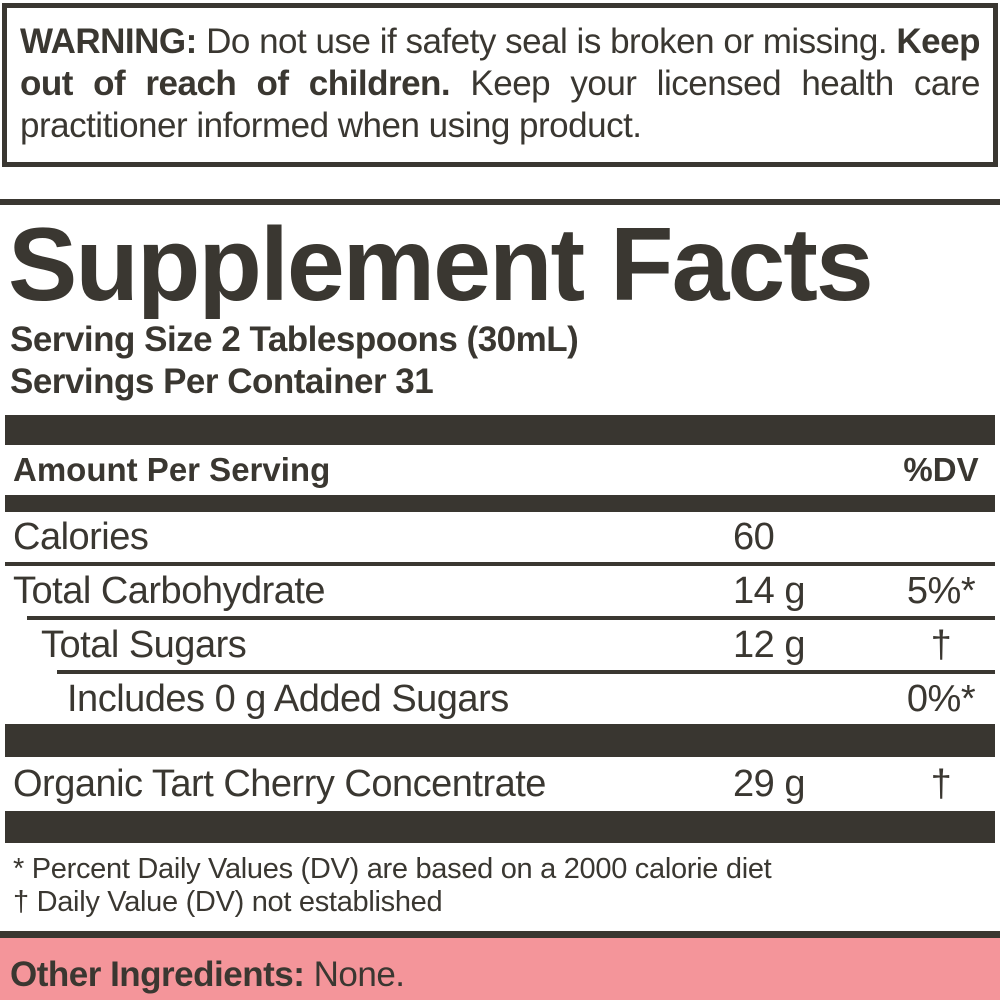  What do you see at coordinates (81, 536) in the screenshot?
I see `row-name: Calories` at bounding box center [81, 536].